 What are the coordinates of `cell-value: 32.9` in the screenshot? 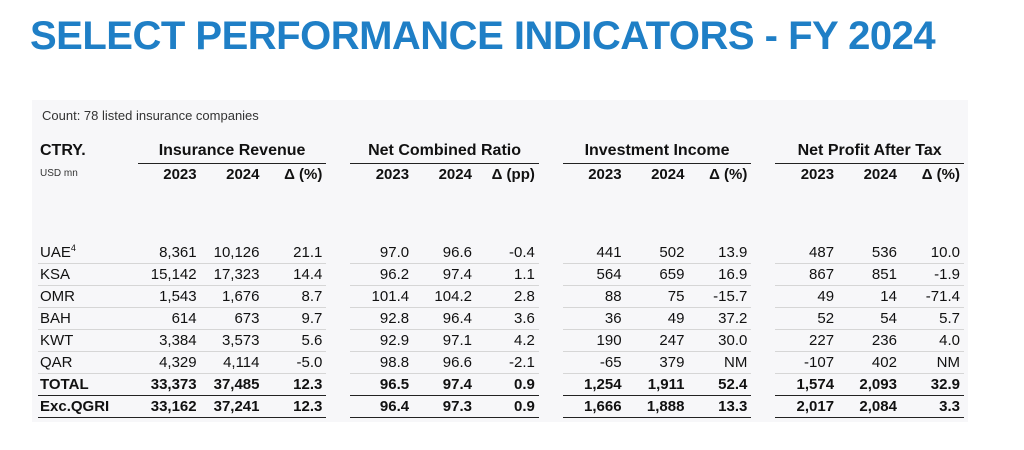 It's located at (932, 384).